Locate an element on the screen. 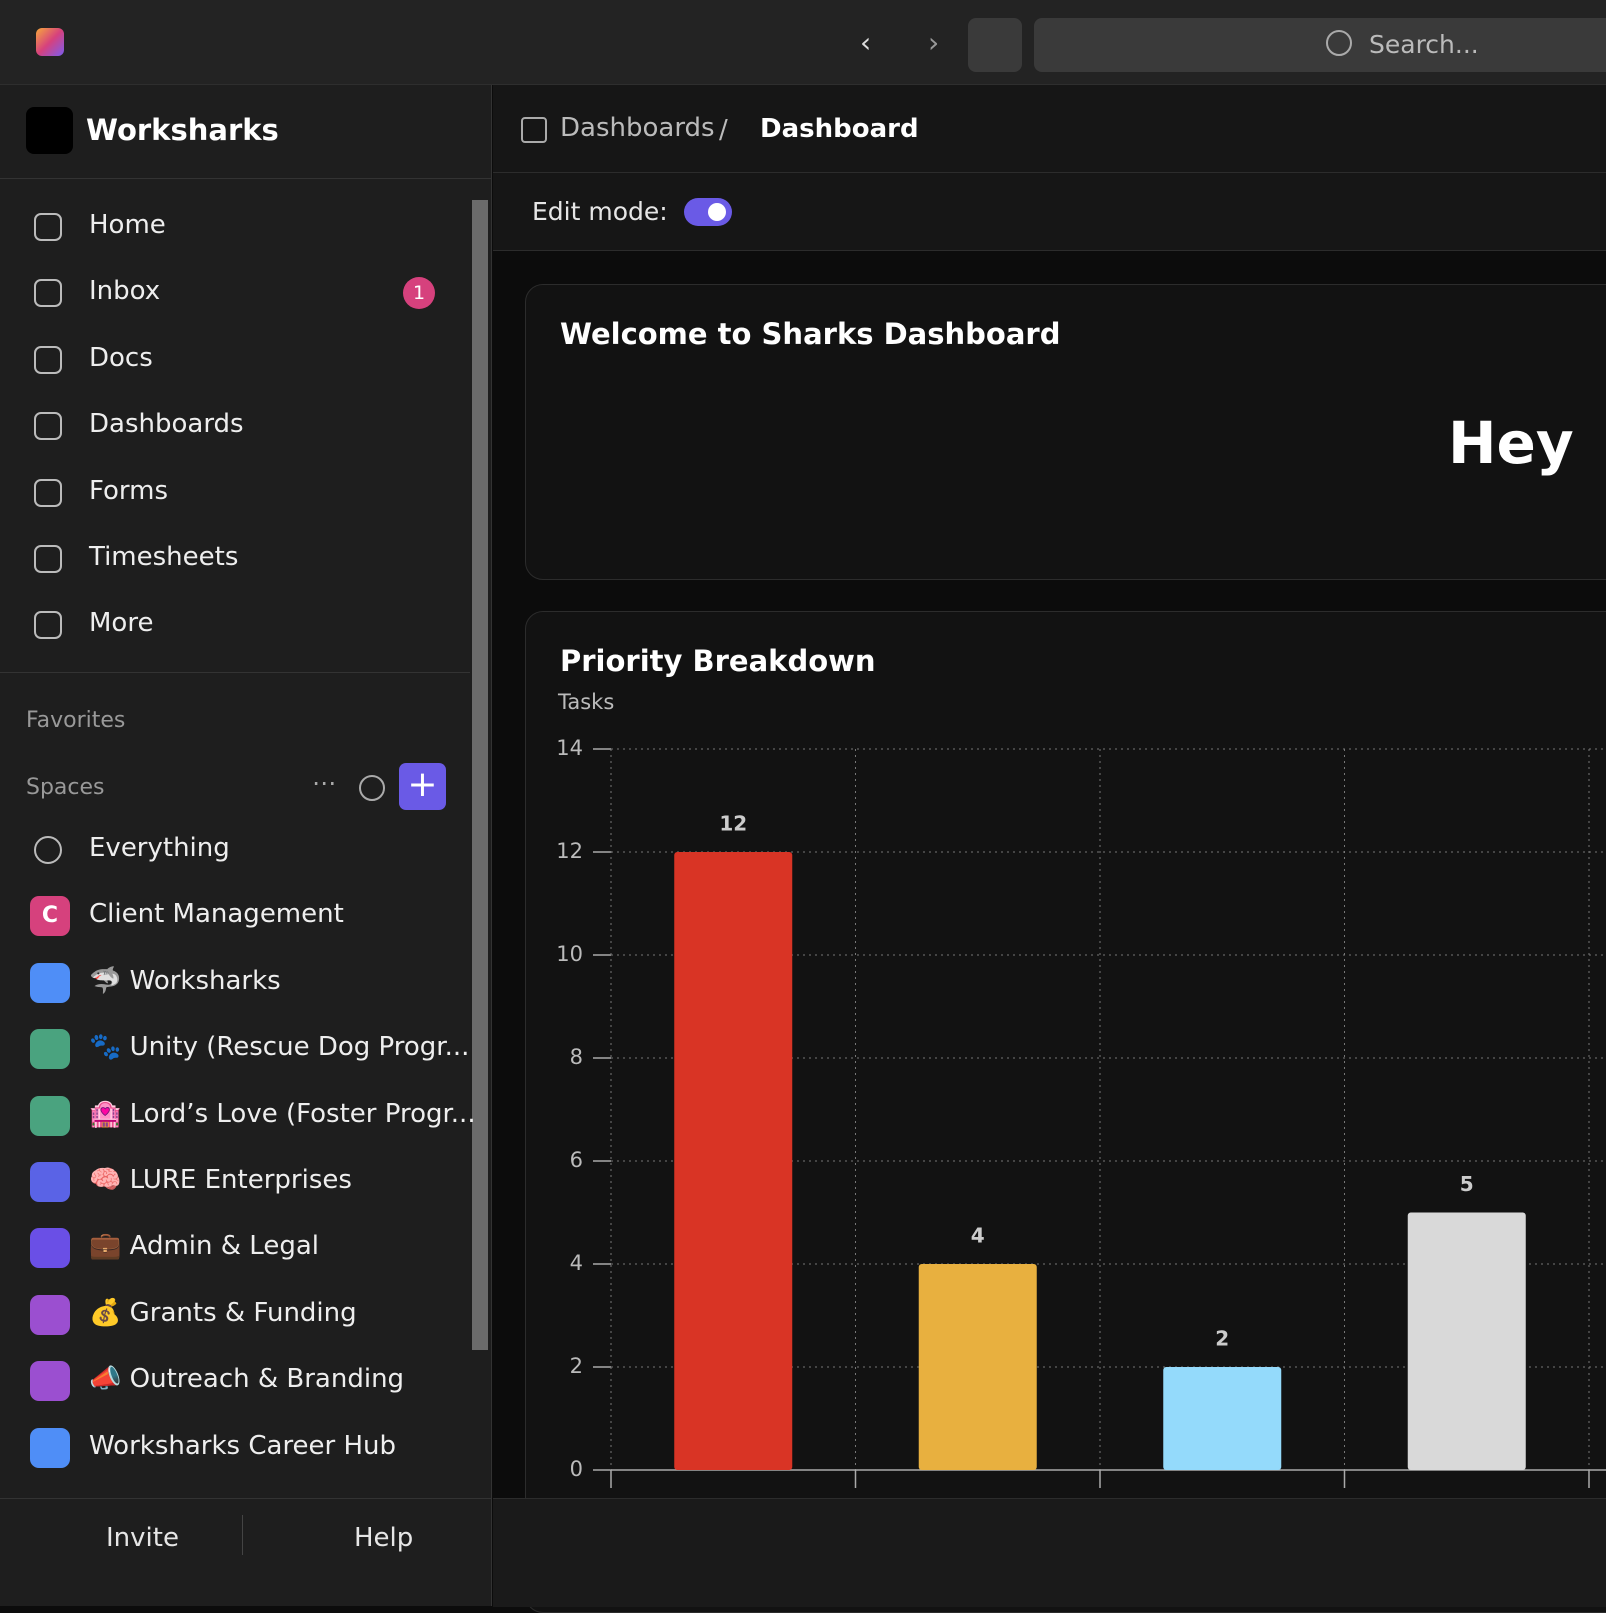 The width and height of the screenshot is (1606, 1613). calendar-button is located at coordinates (995, 45).